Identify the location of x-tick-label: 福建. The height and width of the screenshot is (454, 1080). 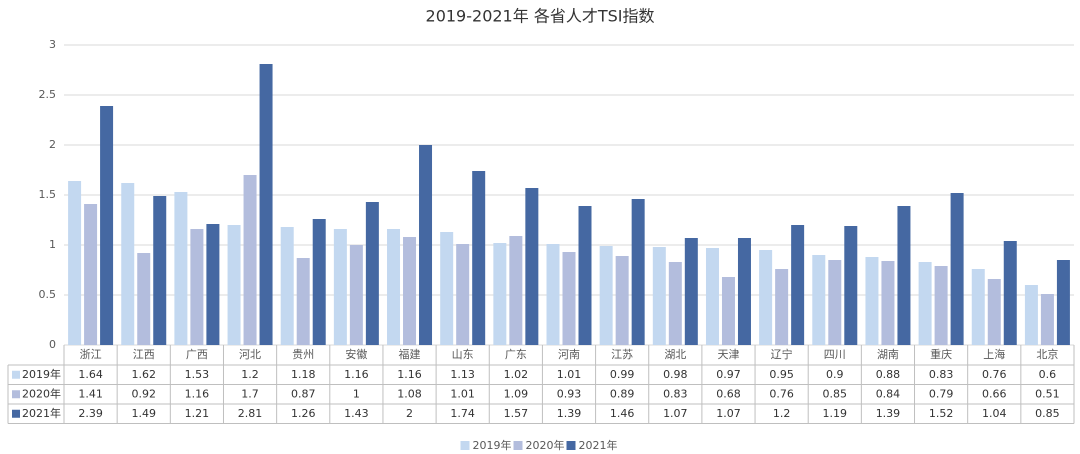
(410, 354).